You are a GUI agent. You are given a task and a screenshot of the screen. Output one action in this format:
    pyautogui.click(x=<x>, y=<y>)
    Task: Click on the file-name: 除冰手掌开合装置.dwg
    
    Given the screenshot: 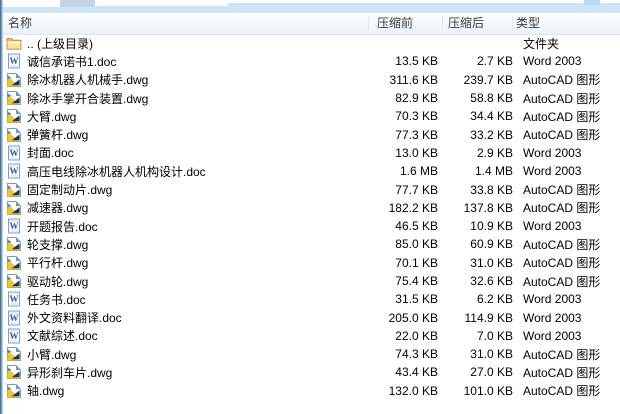 What is the action you would take?
    pyautogui.click(x=88, y=98)
    